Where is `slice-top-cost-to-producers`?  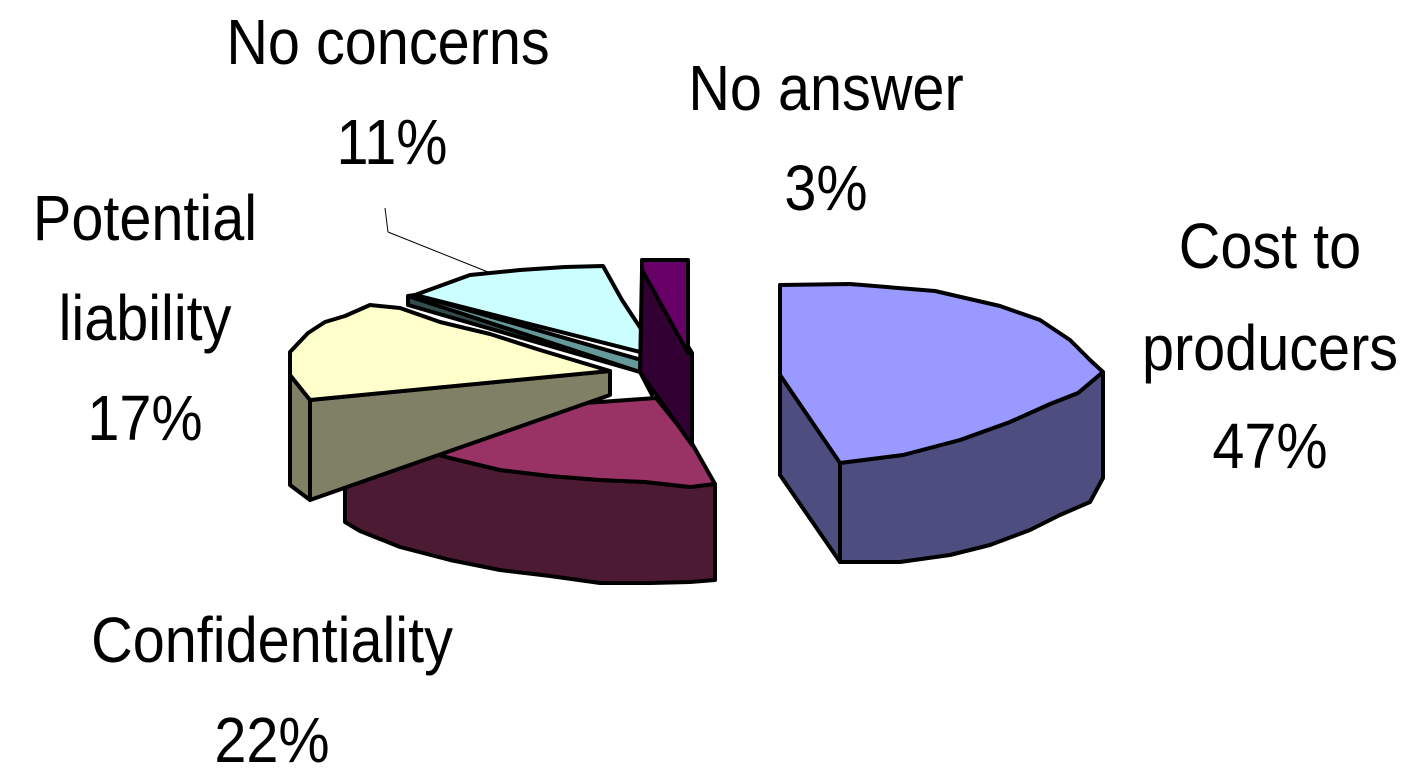 slice-top-cost-to-producers is located at coordinates (941, 373).